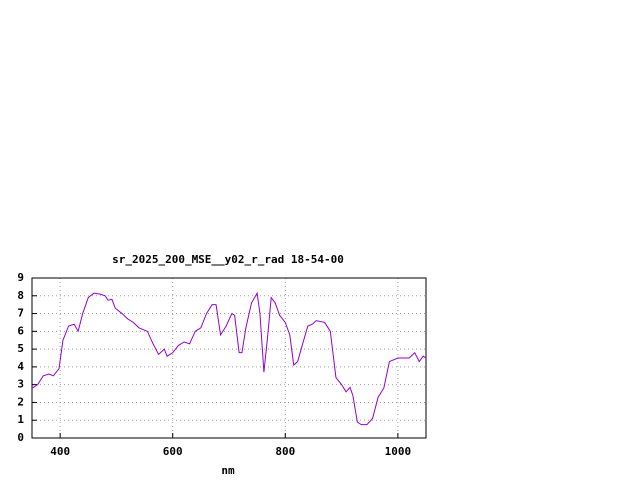 The width and height of the screenshot is (640, 480). Describe the element at coordinates (20, 366) in the screenshot. I see `y-tick-label: 4` at that location.